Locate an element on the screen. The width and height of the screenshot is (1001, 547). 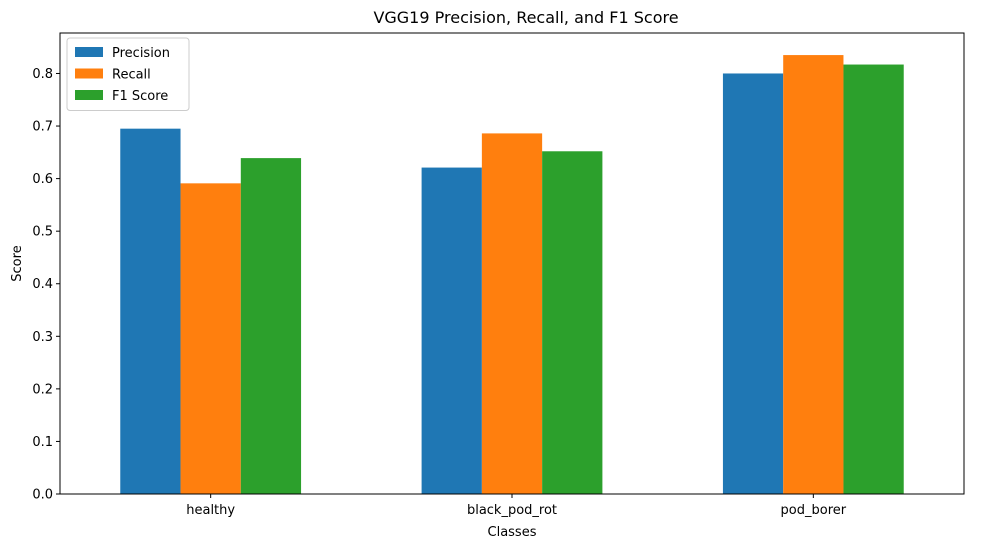
y-axis: 0.0 0.1 0.2 0.3 0.4 0.5 0.6 0.7 0.8 is located at coordinates (46, 285).